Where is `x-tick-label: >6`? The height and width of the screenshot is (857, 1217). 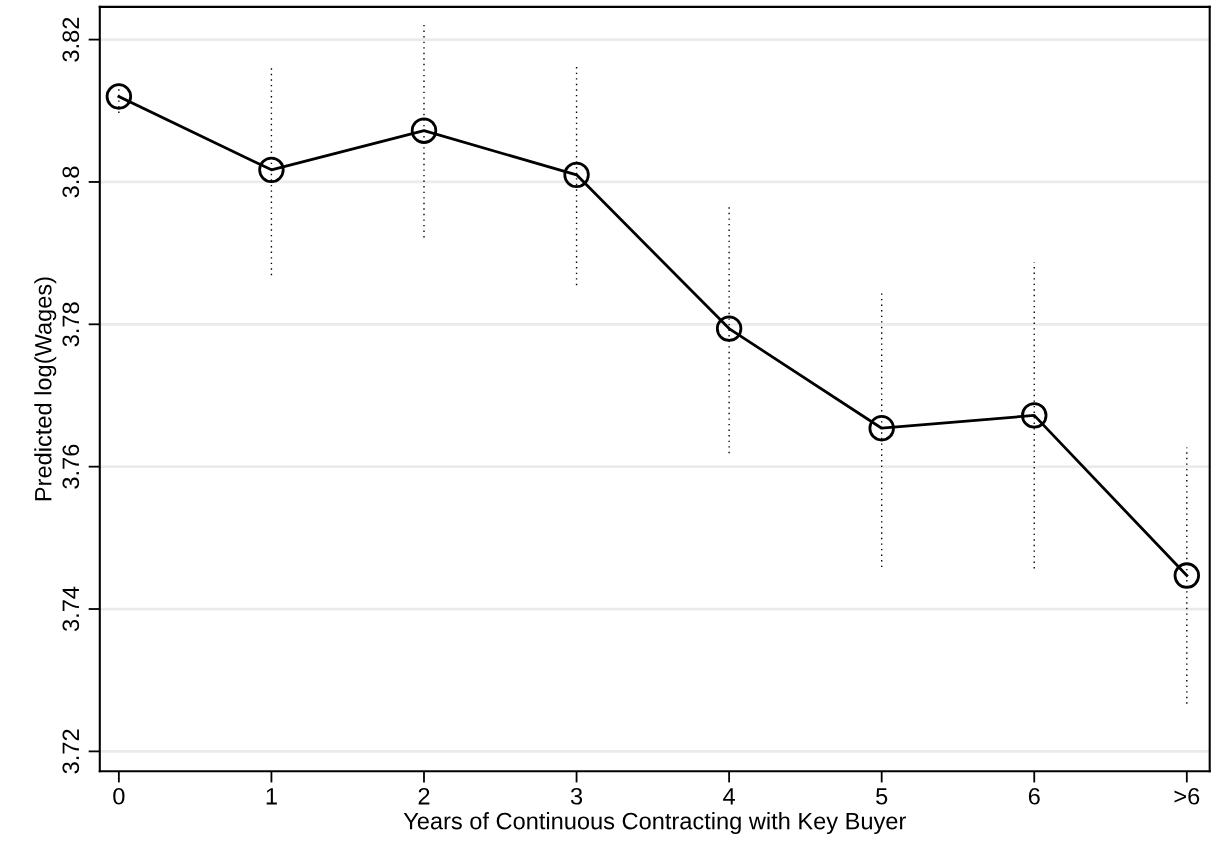
x-tick-label: >6 is located at coordinates (1187, 796).